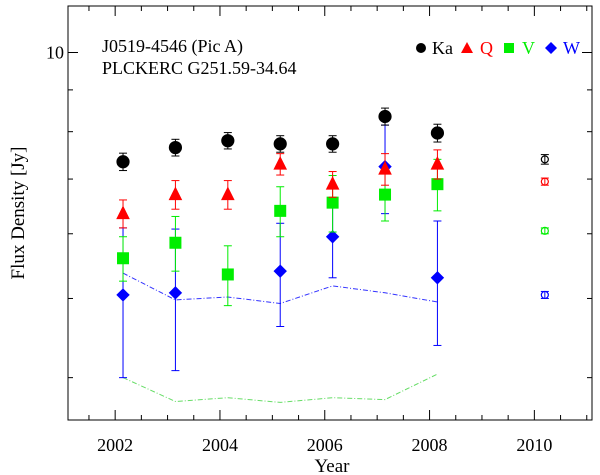 This screenshot has width=600, height=475. Describe the element at coordinates (442, 48) in the screenshot. I see `legend-label-ka: Ka` at that location.